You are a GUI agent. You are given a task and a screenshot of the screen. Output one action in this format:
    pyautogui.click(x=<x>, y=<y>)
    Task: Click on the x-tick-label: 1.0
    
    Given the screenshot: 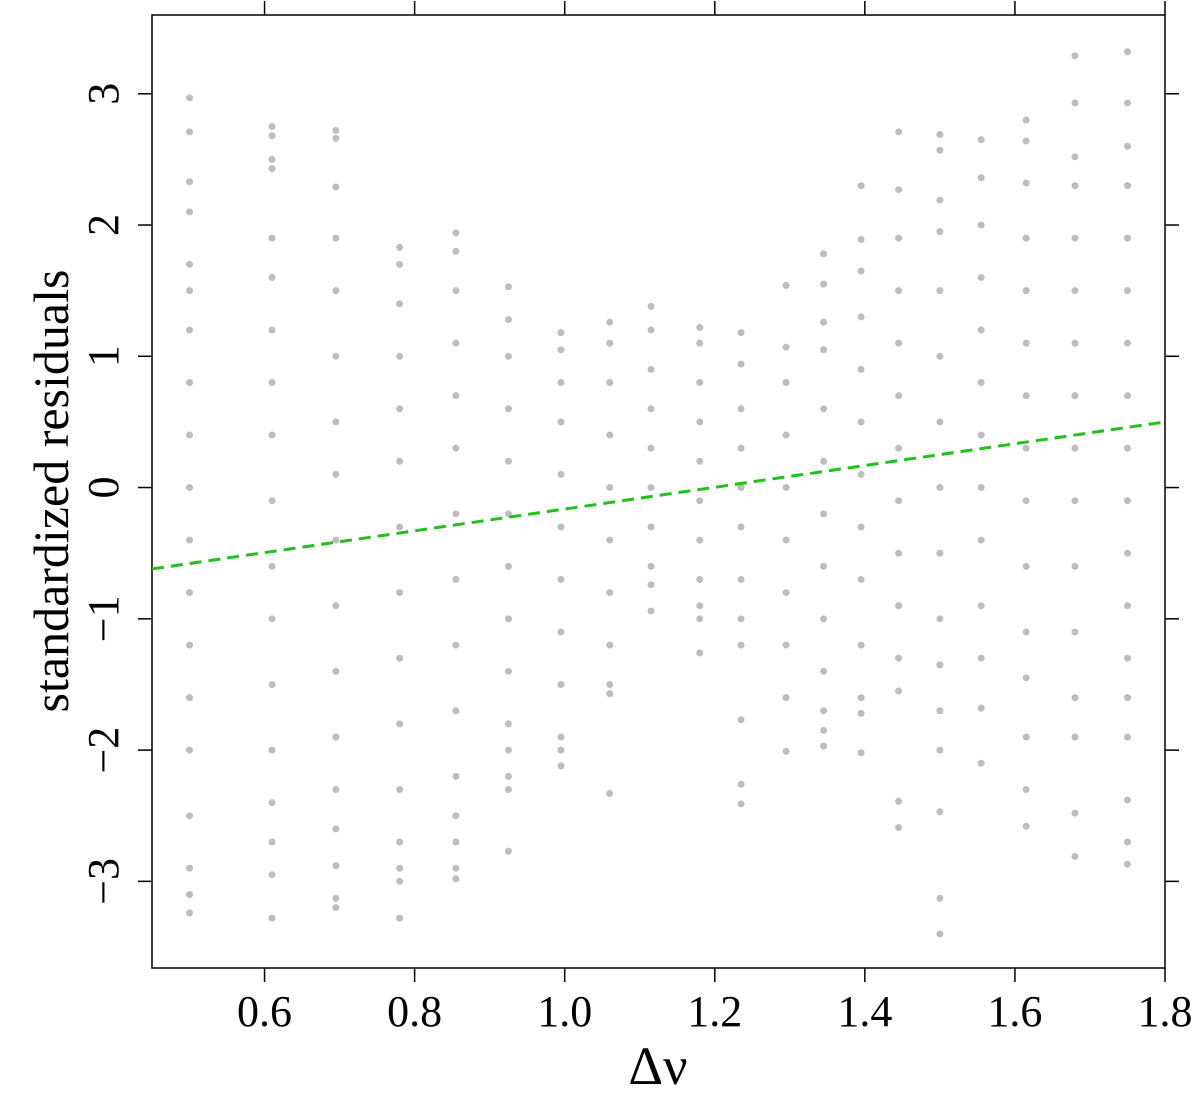 What is the action you would take?
    pyautogui.click(x=564, y=1011)
    